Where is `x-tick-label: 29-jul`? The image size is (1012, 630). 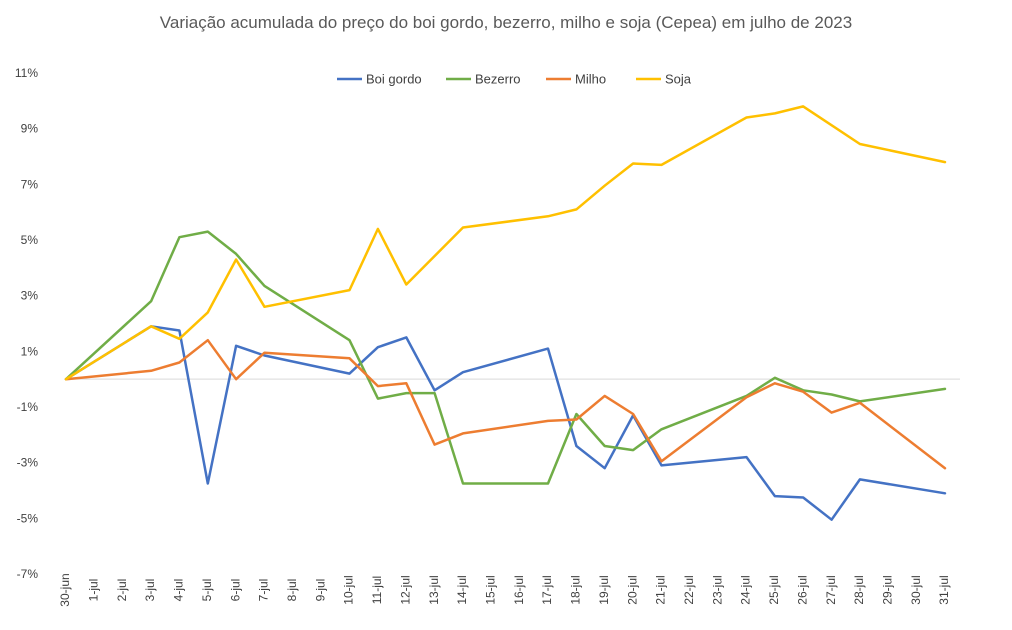 x-tick-label: 29-jul is located at coordinates (887, 589).